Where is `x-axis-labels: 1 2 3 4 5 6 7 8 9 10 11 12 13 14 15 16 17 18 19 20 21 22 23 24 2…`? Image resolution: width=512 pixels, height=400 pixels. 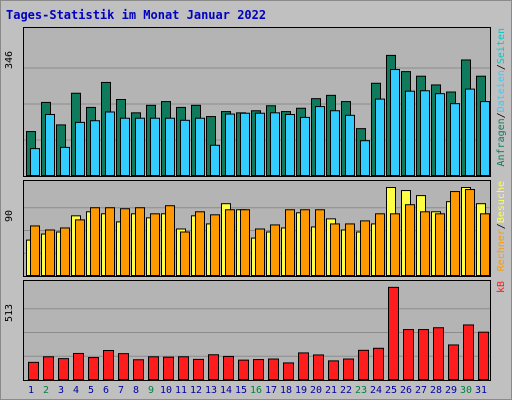
x-axis-labels: 1 2 3 4 5 6 7 8 9 10 11 12 13 14 15 16 17 18 19 20 21 22 23 24 2… is located at coordinates (257, 391).